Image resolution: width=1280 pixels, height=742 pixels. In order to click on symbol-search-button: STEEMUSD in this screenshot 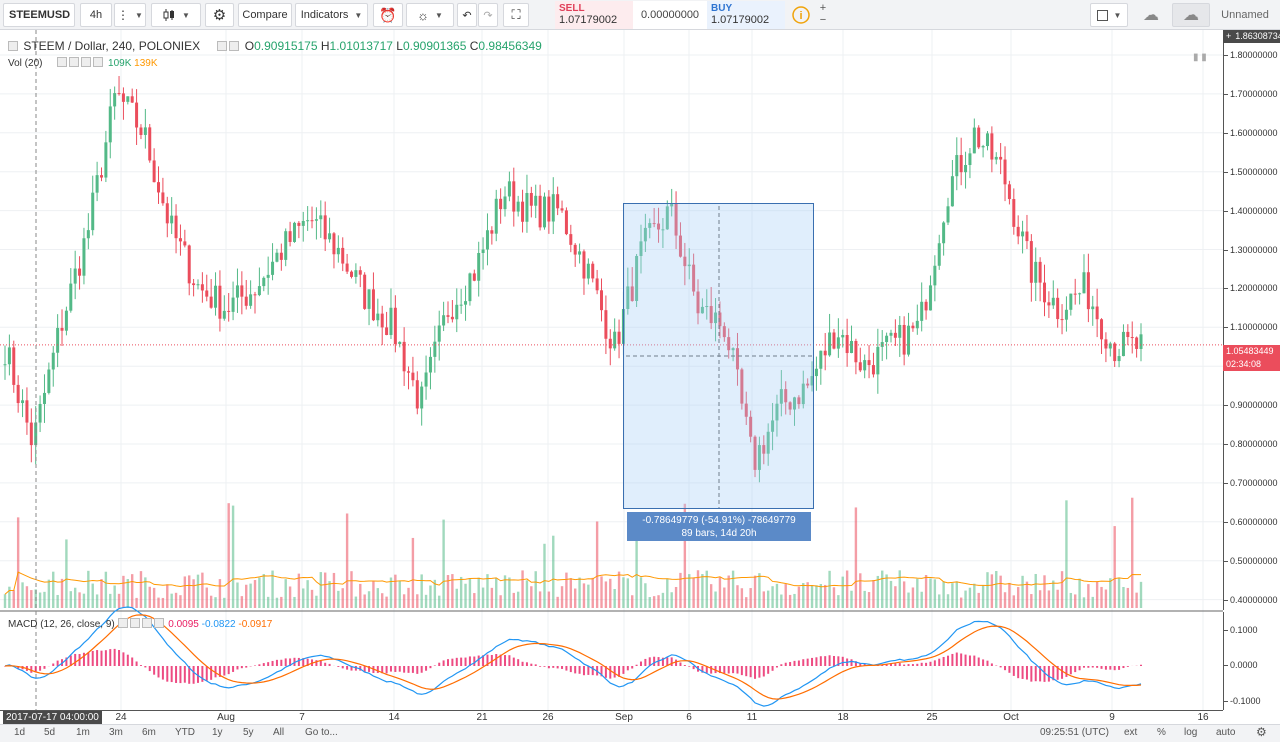, I will do `click(39, 15)`.